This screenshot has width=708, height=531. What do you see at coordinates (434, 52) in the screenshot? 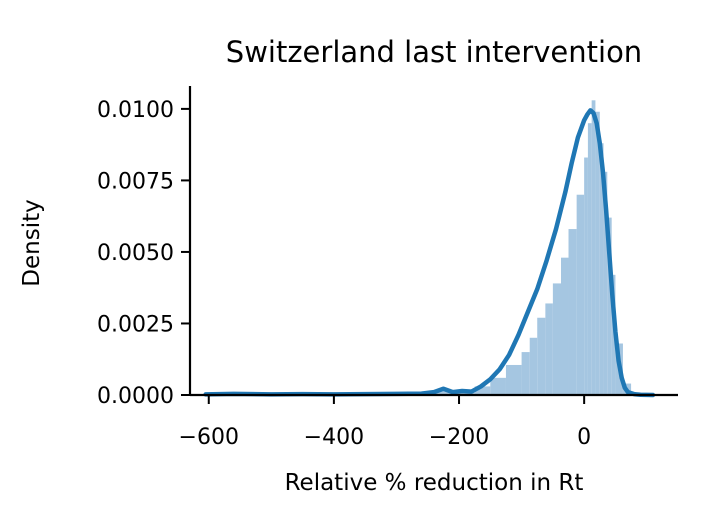
I see `chart-title: Switzerland last intervention` at bounding box center [434, 52].